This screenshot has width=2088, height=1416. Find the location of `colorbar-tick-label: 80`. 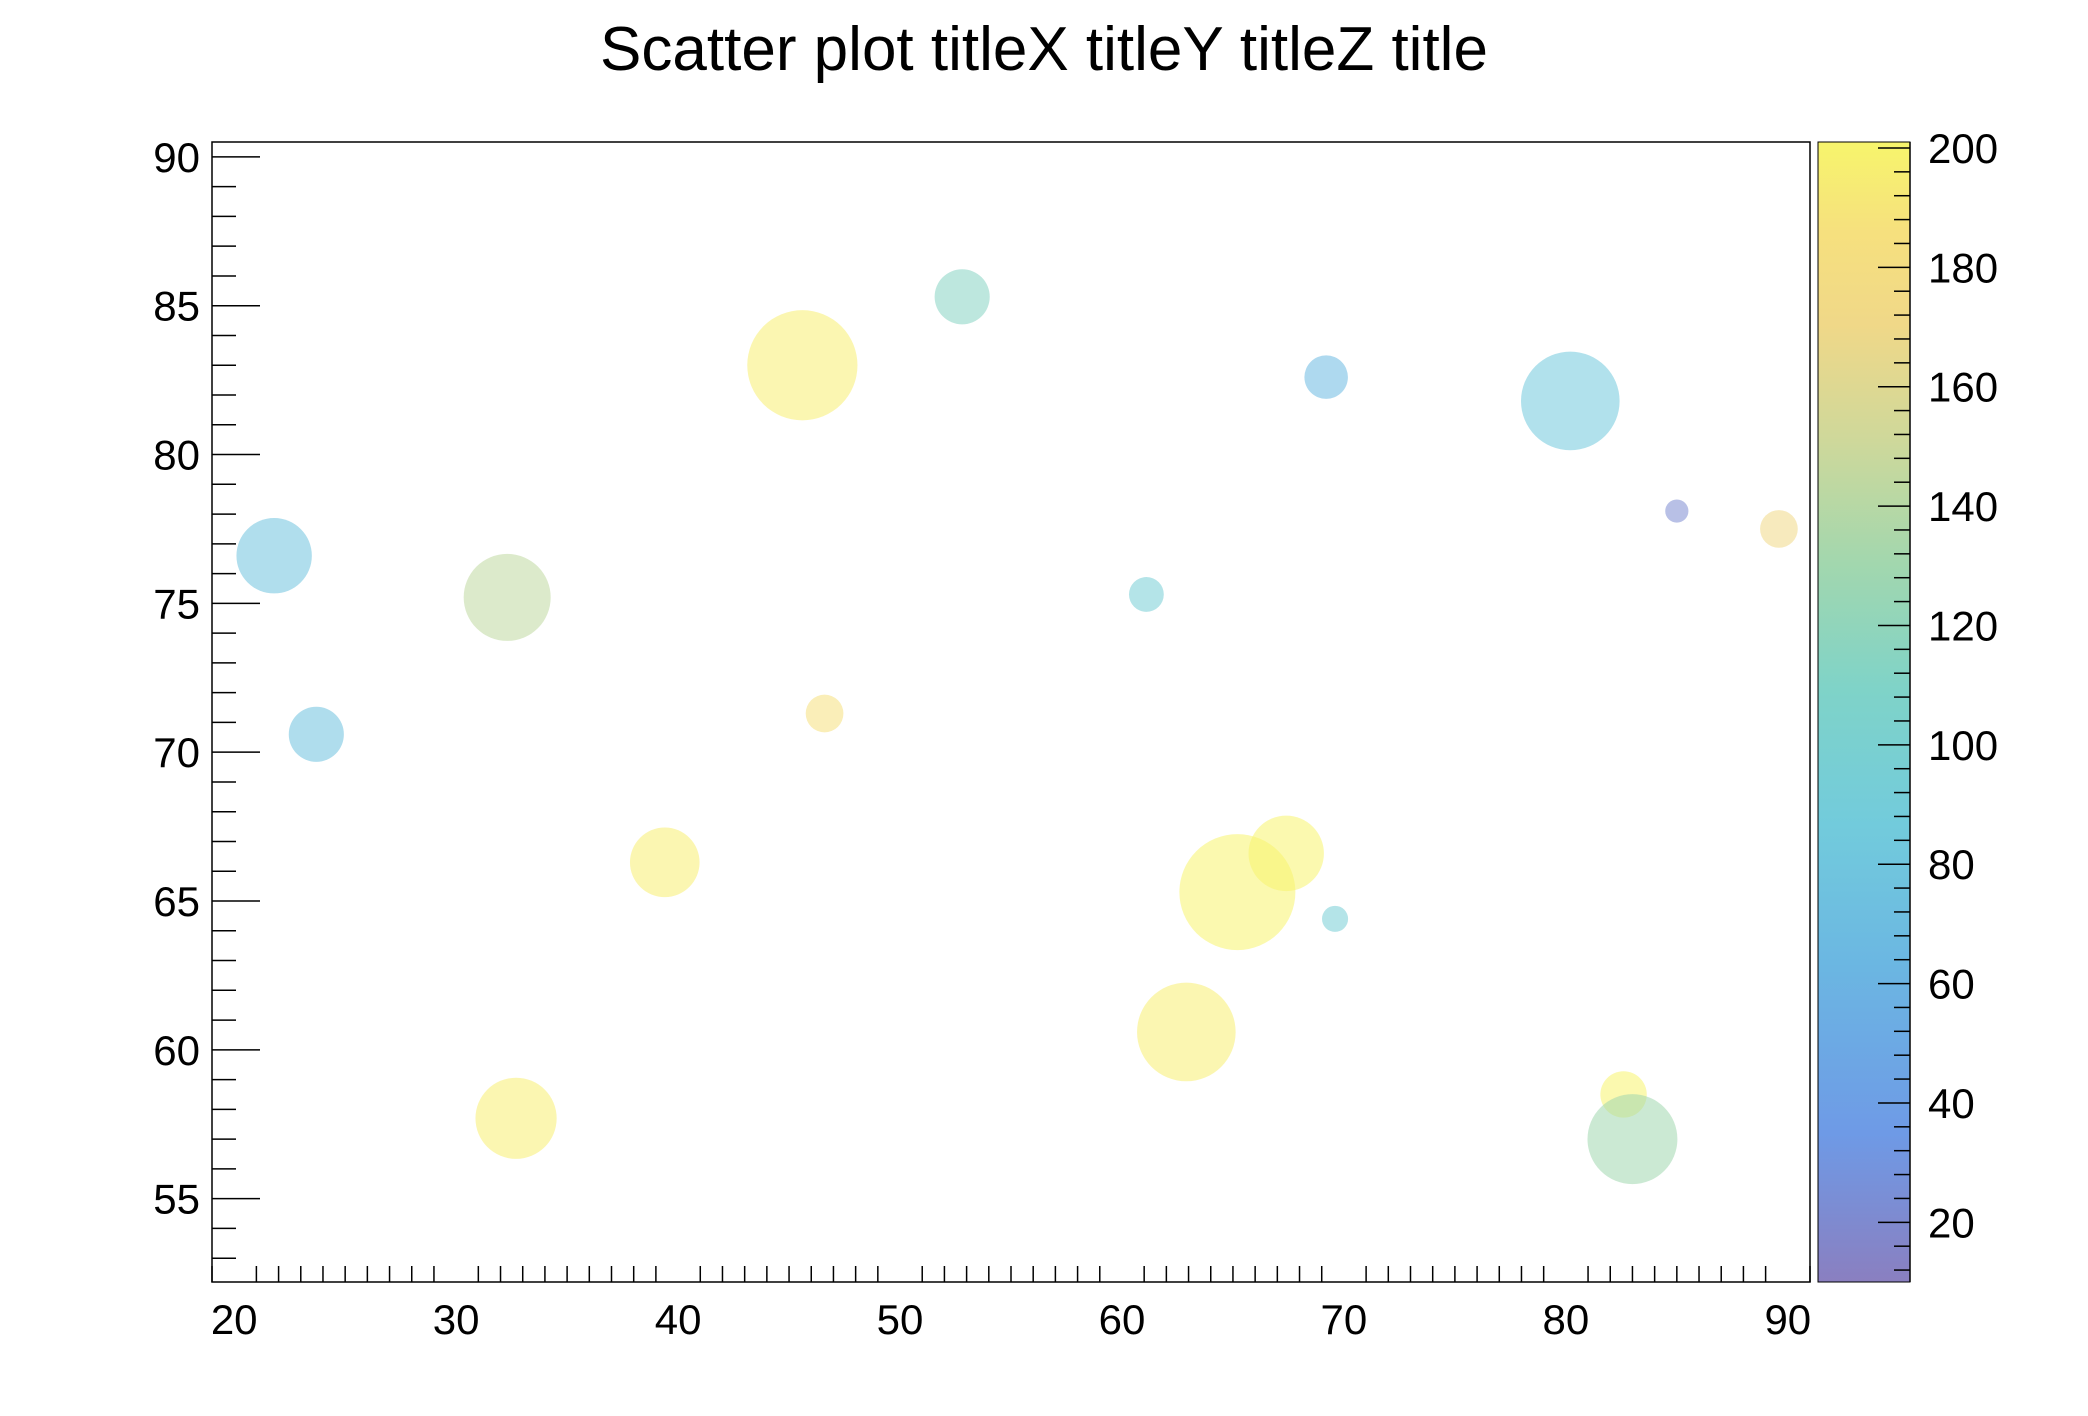

colorbar-tick-label: 80 is located at coordinates (1951, 864).